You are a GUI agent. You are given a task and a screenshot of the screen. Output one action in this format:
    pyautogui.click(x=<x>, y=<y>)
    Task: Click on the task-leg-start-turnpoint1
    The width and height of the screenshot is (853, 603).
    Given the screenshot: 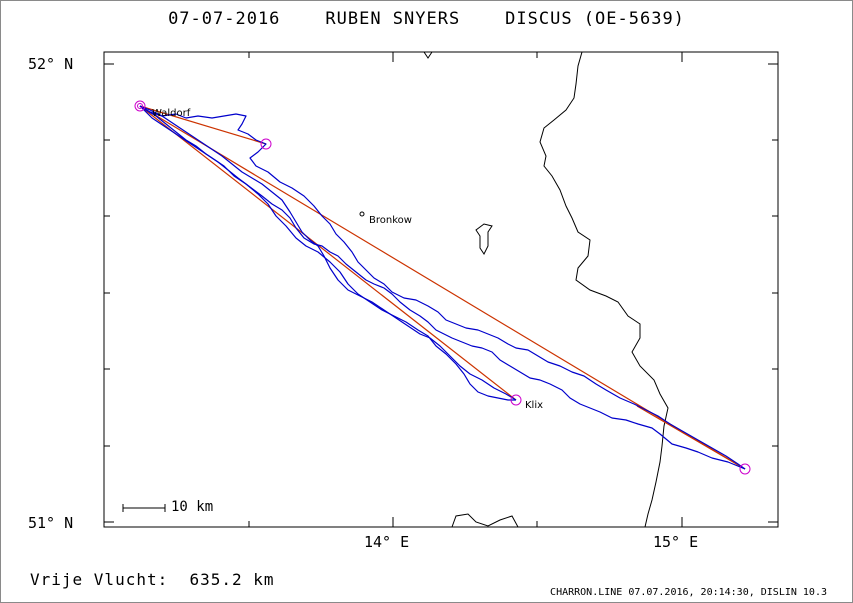 What is the action you would take?
    pyautogui.click(x=203, y=125)
    